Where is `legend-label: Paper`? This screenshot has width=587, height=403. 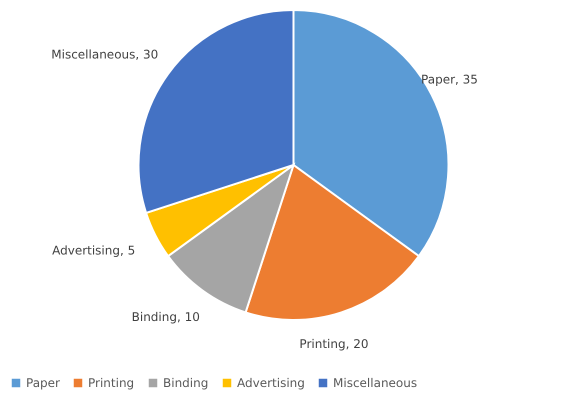
legend-label: Paper is located at coordinates (43, 383).